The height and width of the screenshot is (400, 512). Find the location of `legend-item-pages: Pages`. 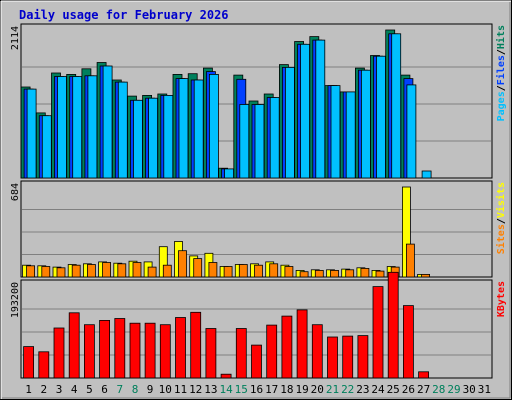

legend-item-pages: Pages is located at coordinates (501, 106).